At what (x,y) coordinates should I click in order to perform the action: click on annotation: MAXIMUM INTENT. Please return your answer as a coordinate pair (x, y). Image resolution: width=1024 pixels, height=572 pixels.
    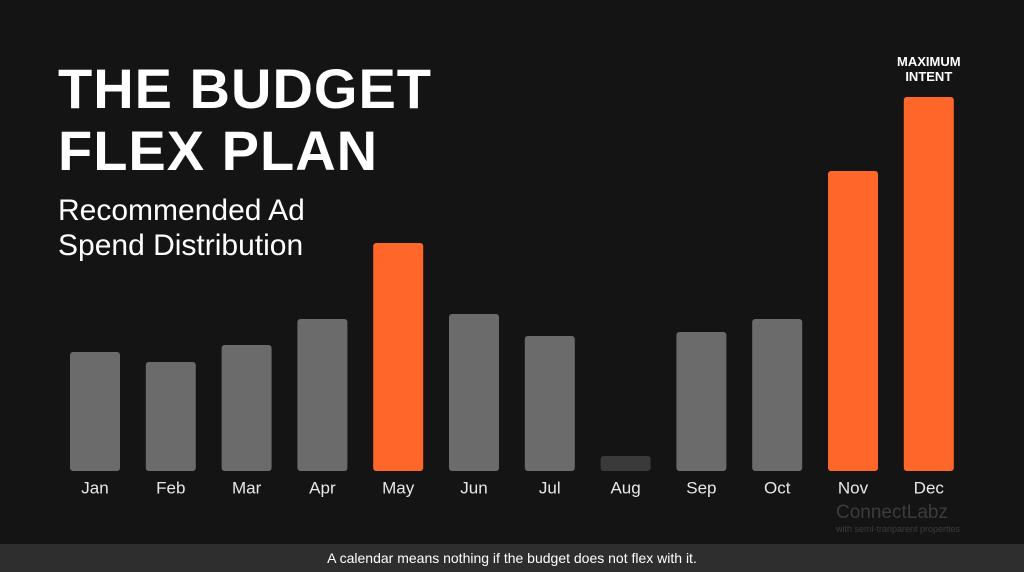
    Looking at the image, I should click on (929, 69).